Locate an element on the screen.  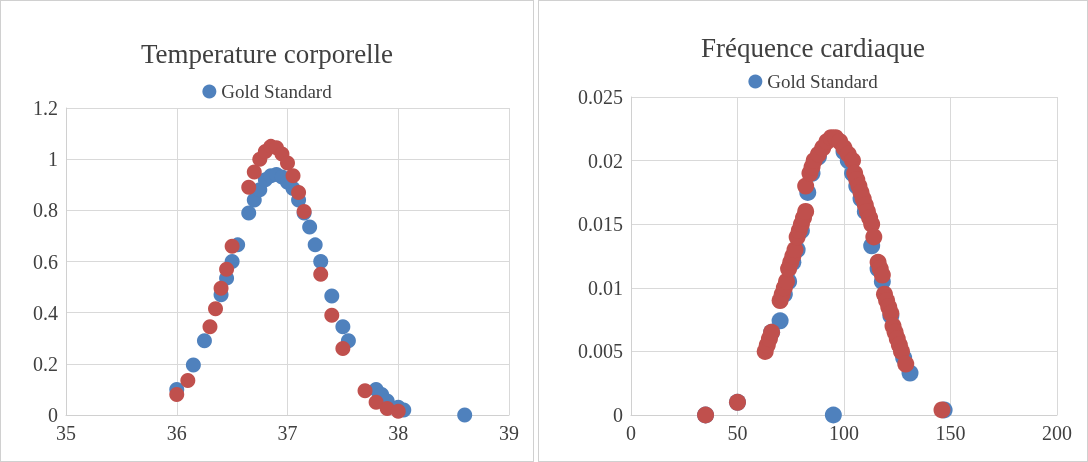
x-tick-label: 100 is located at coordinates (844, 433).